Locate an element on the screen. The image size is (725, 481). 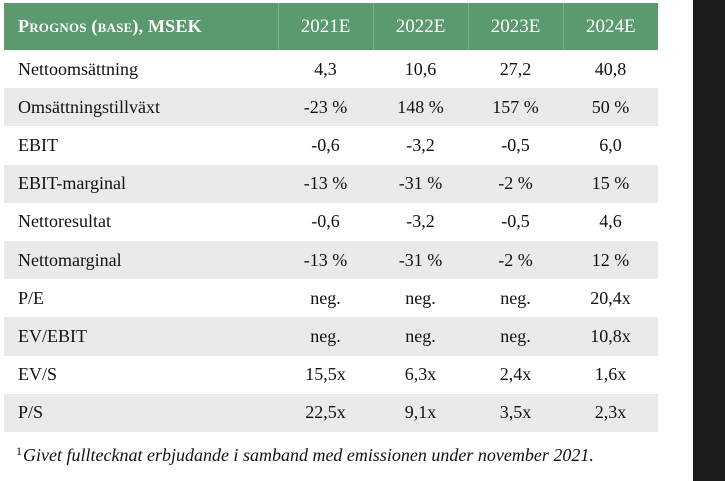
row-label: Nettoomsättning is located at coordinates (78, 68).